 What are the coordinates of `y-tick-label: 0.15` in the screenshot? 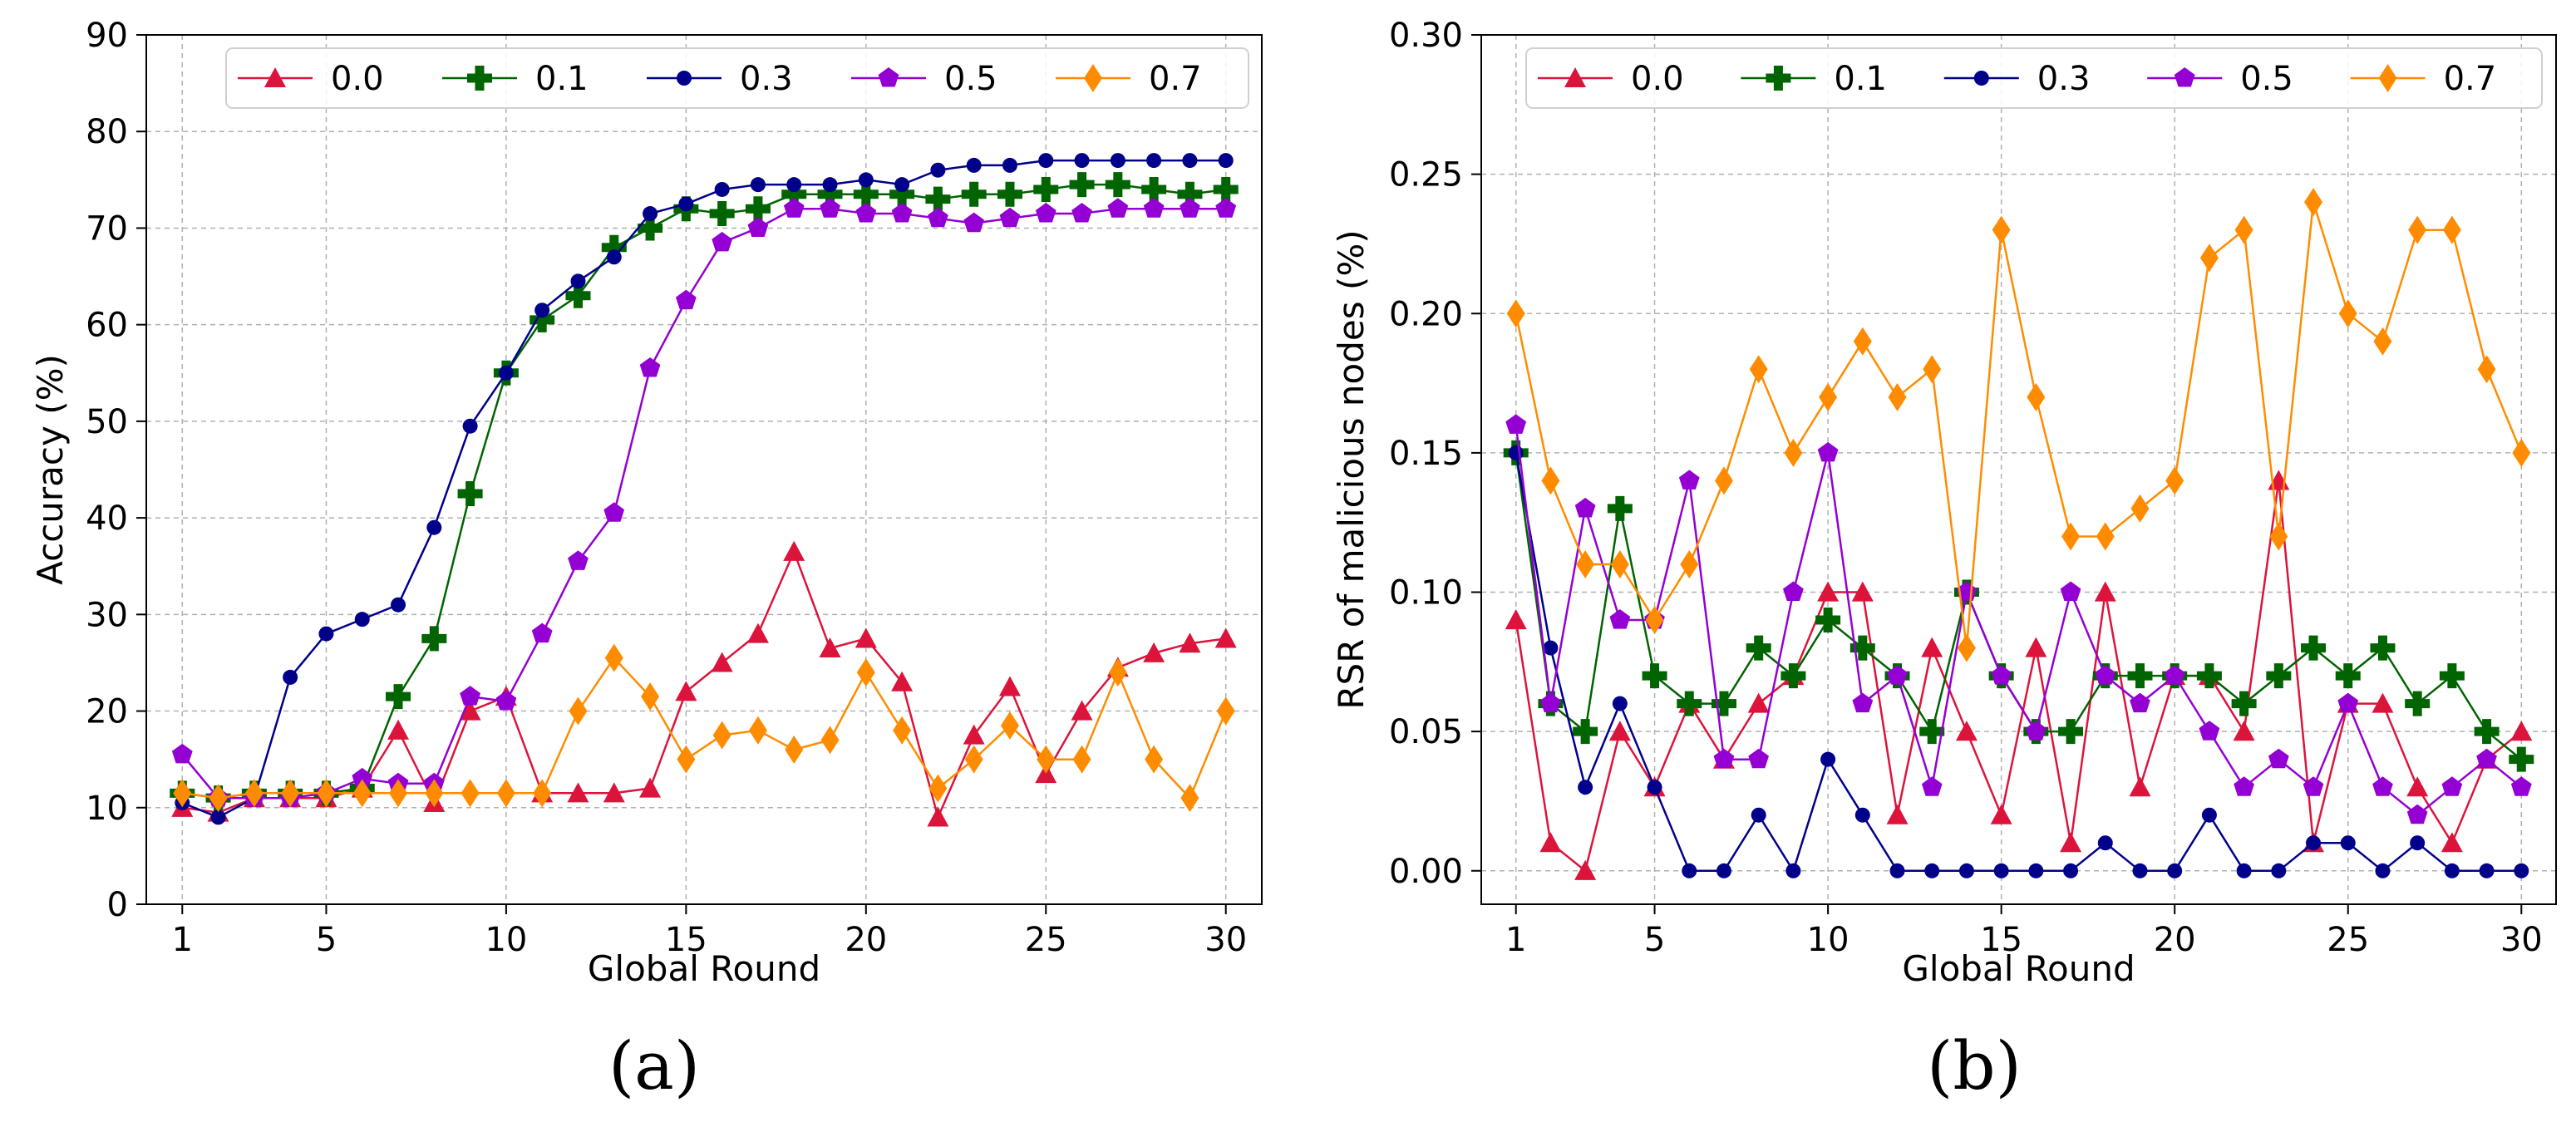 It's located at (1426, 454).